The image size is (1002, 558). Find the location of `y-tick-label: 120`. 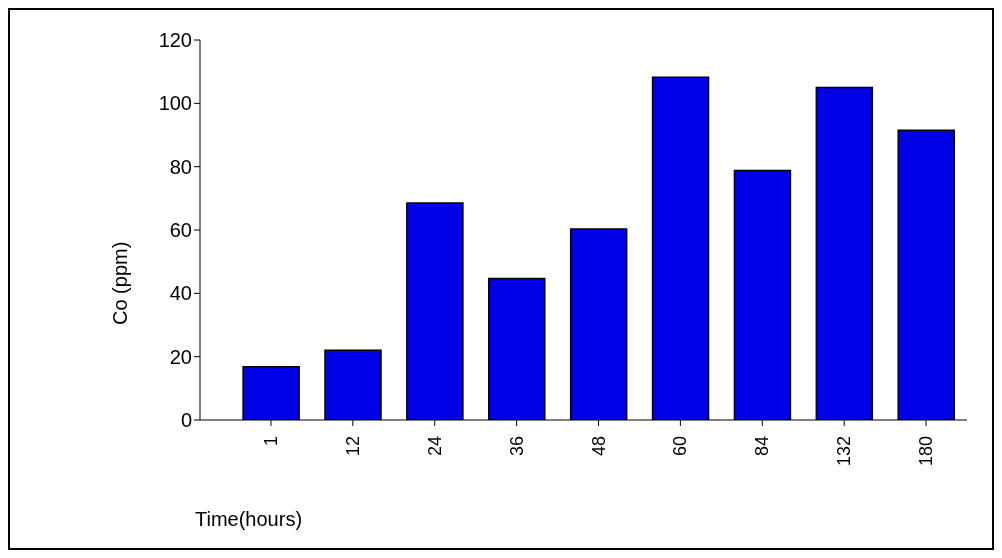

y-tick-label: 120 is located at coordinates (175, 40).